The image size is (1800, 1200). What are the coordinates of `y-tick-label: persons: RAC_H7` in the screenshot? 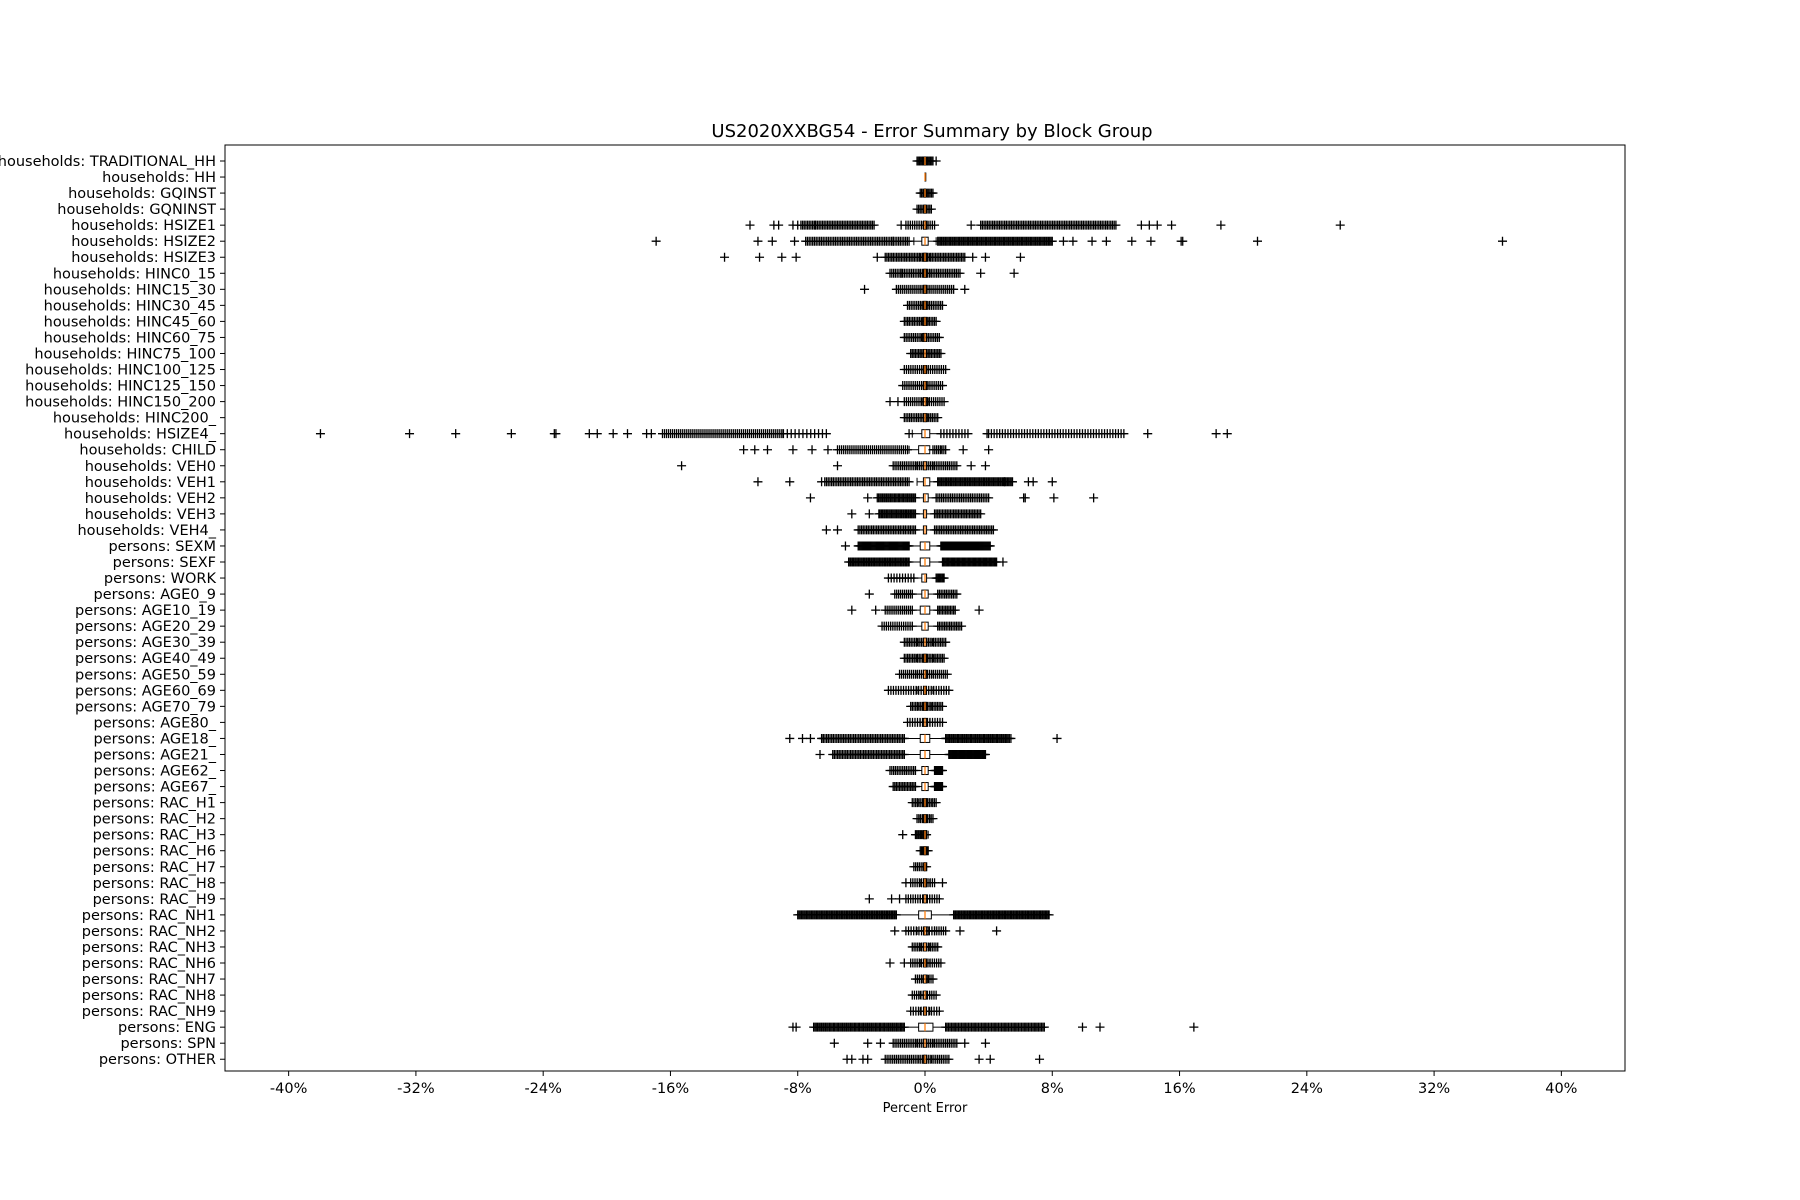 It's located at (154, 868).